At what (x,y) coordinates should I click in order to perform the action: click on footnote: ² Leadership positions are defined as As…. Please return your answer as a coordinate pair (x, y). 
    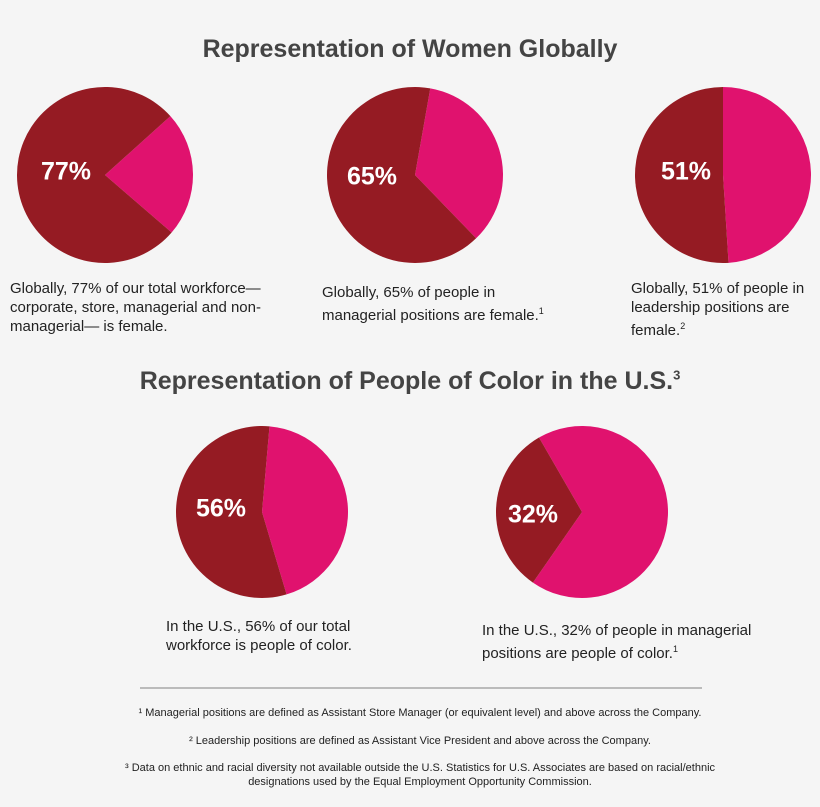
    Looking at the image, I should click on (420, 741).